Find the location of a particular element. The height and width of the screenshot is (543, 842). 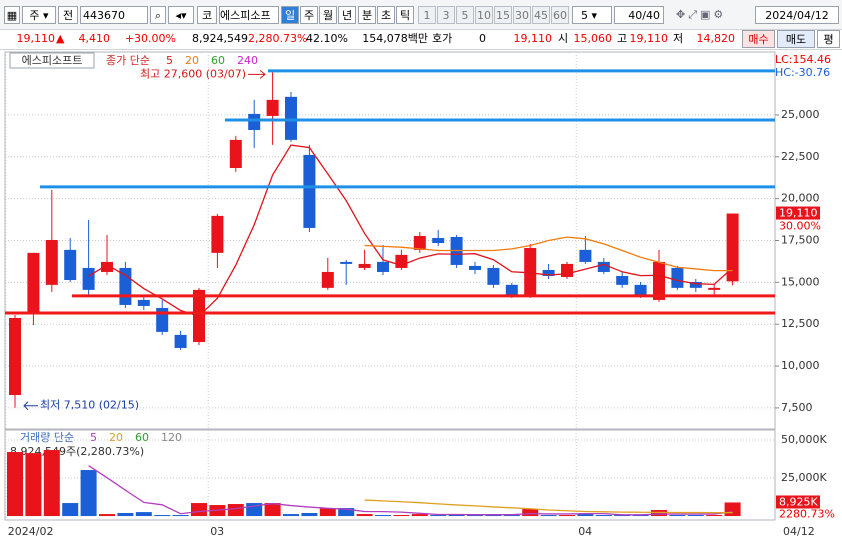

buy-button: 매수 is located at coordinates (758, 39).